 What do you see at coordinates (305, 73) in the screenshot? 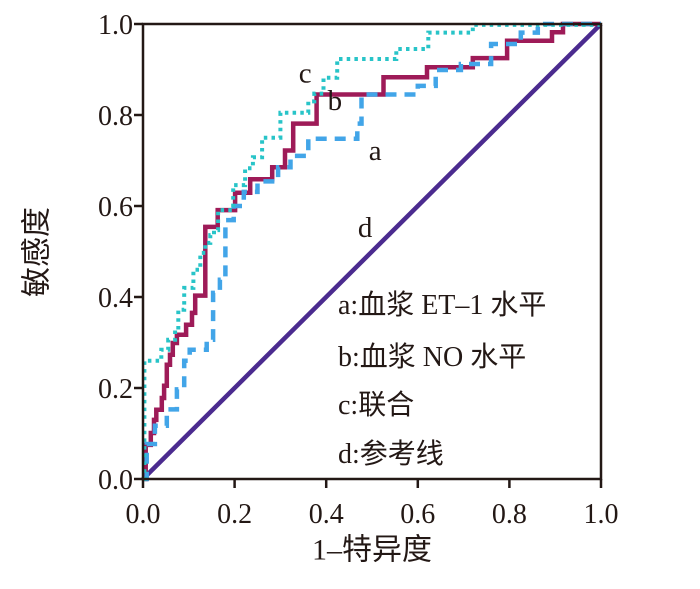
I see `curve-label-c: c` at bounding box center [305, 73].